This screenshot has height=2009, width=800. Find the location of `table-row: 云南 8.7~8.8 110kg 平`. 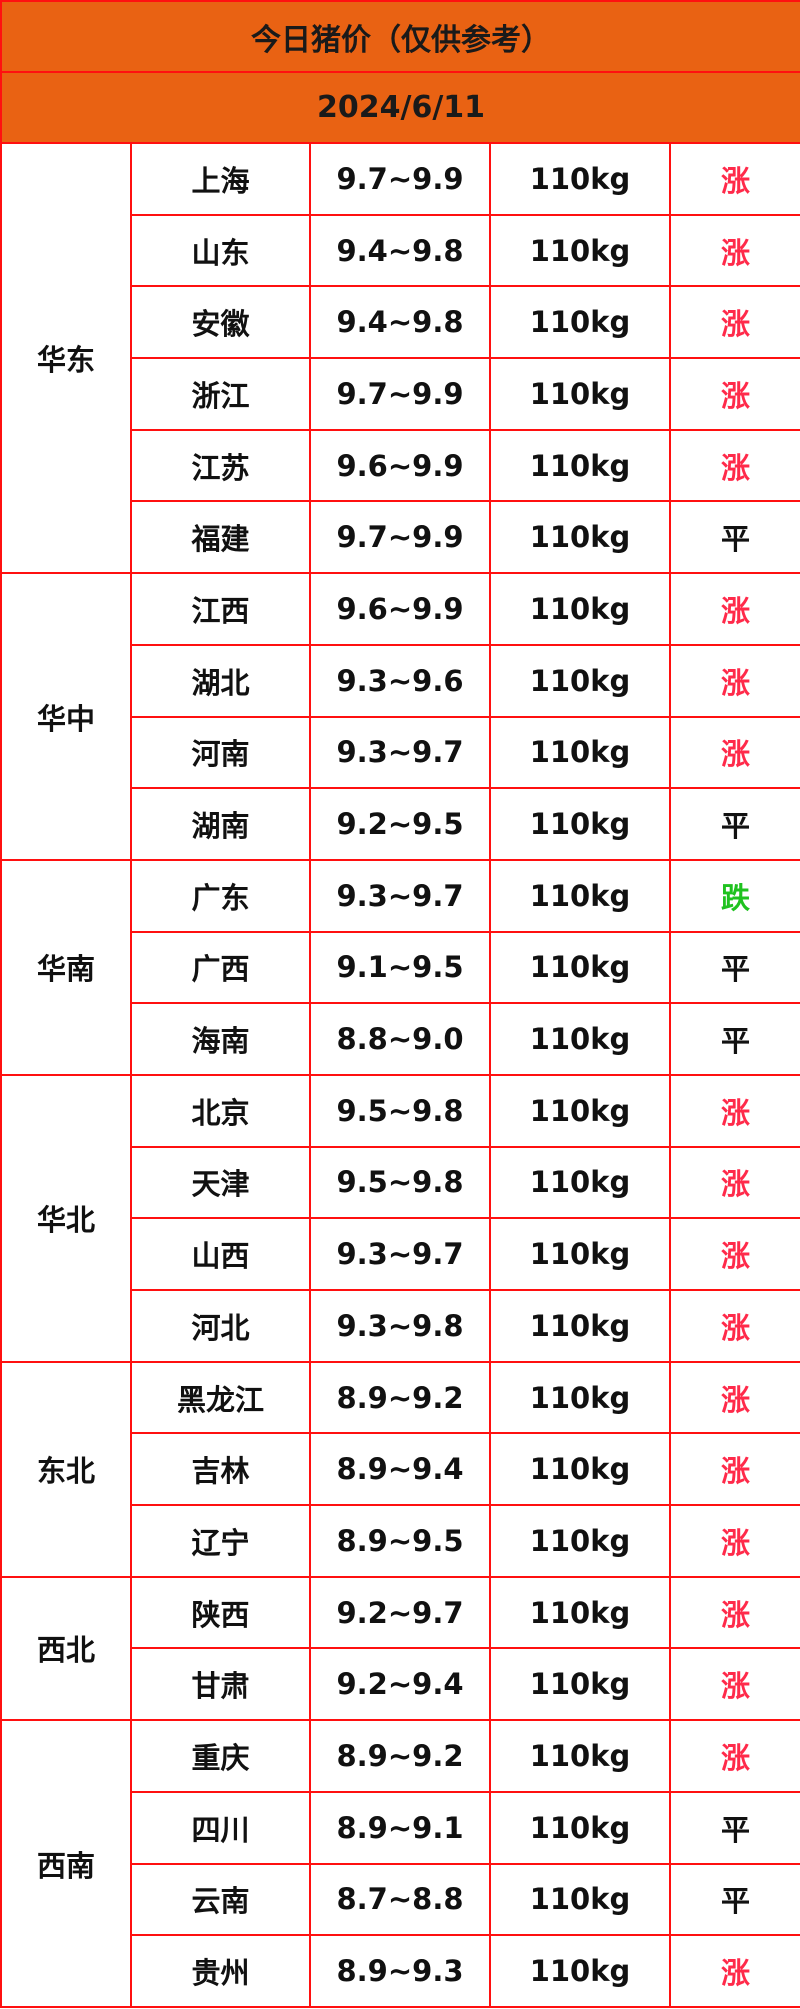

table-row: 云南 8.7~8.8 110kg 平 is located at coordinates (400, 1899).